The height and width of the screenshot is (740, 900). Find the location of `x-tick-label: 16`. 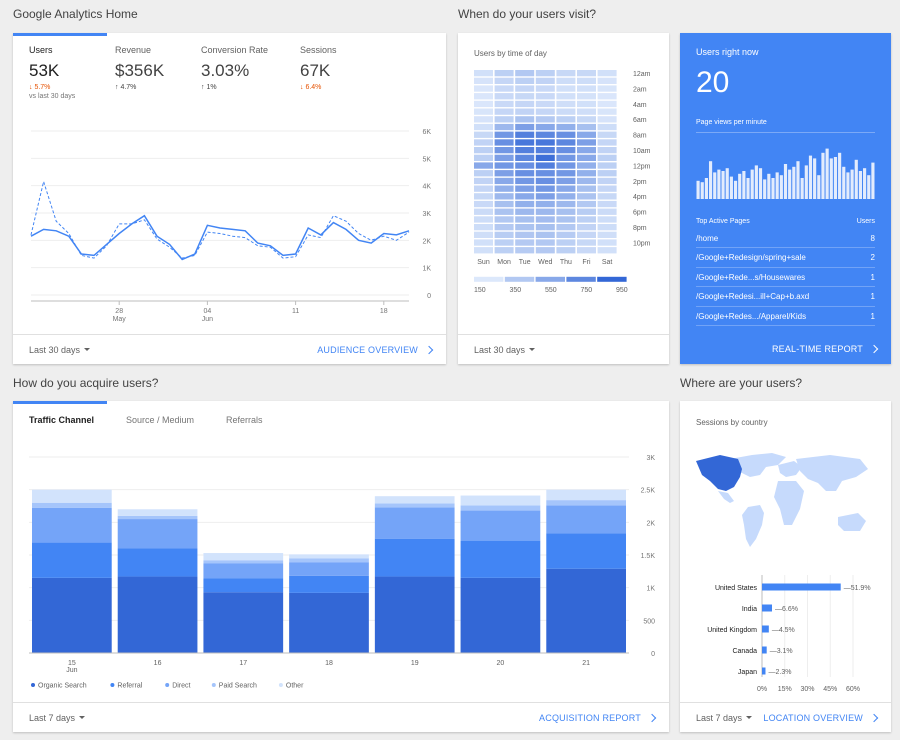

x-tick-label: 16 is located at coordinates (158, 663).